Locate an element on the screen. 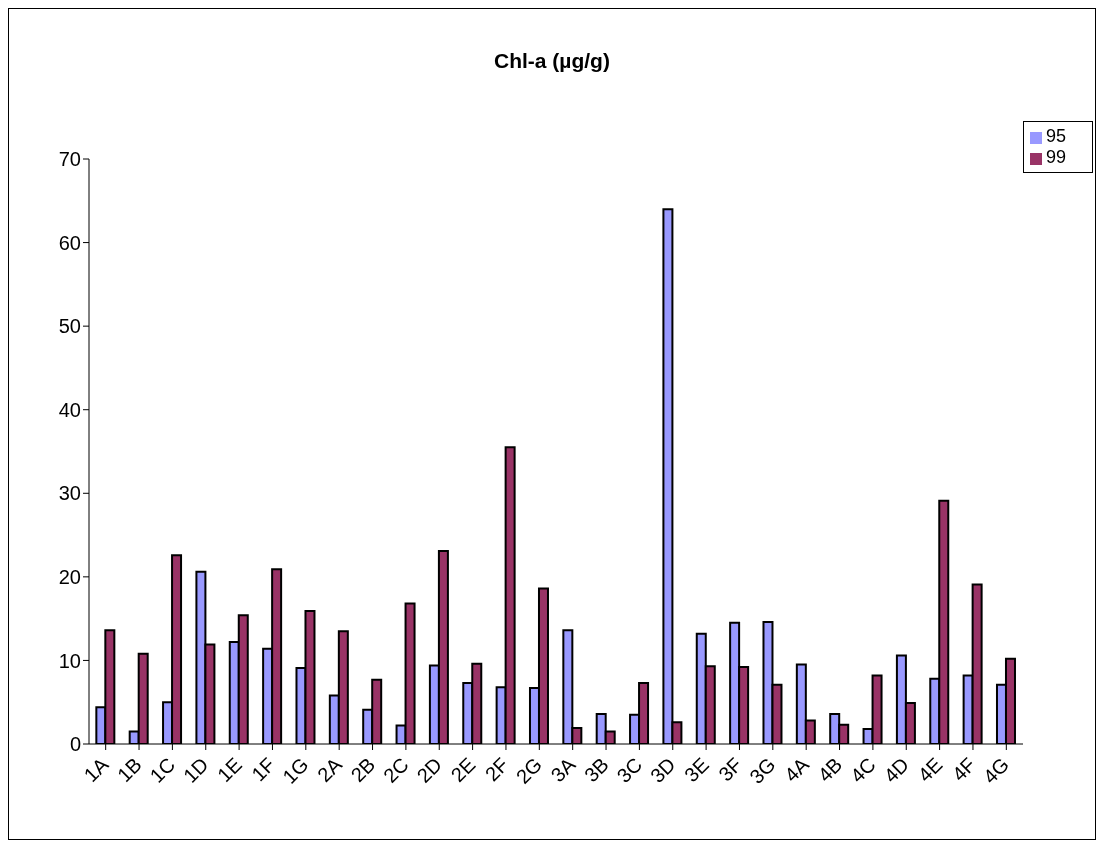  y-tick-label: 0 is located at coordinates (75, 744).